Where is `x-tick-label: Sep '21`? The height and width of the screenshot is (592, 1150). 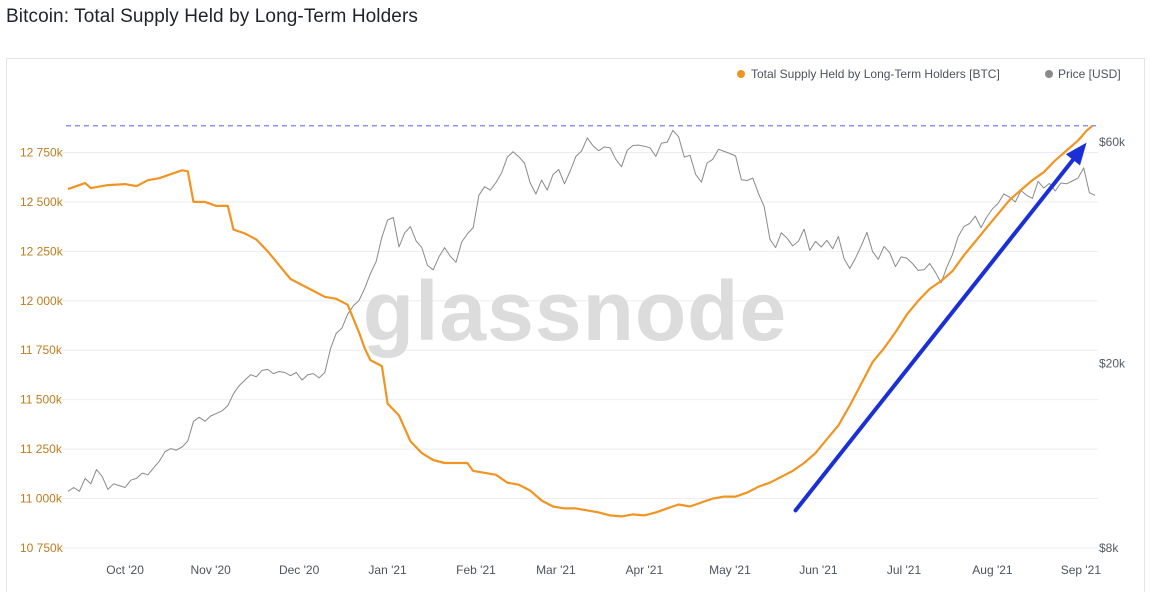 x-tick-label: Sep '21 is located at coordinates (1081, 570).